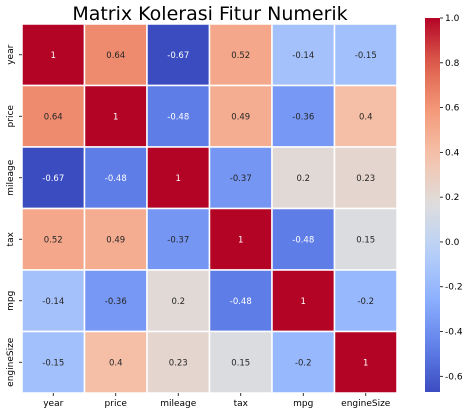  I want to click on colorbar-tick-label: 0.0, so click(452, 243).